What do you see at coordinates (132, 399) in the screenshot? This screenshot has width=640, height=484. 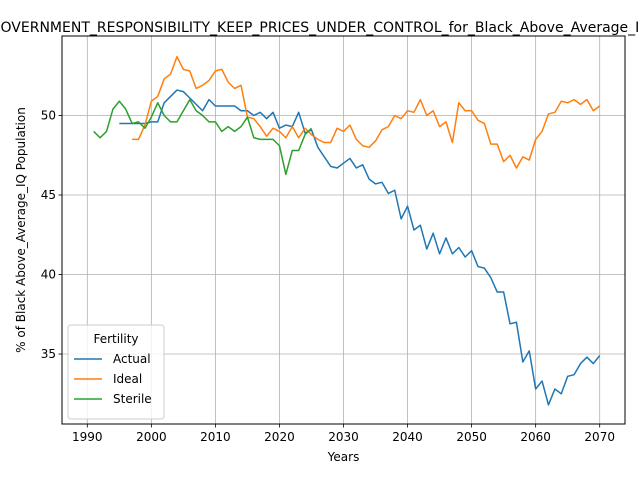 I see `legend-label-sterile: Sterile` at bounding box center [132, 399].